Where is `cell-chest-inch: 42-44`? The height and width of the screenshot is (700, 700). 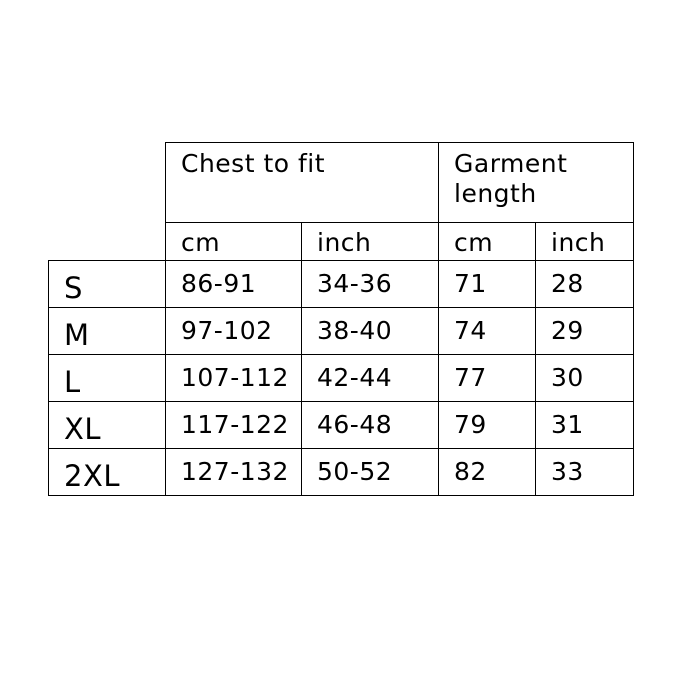 cell-chest-inch: 42-44 is located at coordinates (370, 378).